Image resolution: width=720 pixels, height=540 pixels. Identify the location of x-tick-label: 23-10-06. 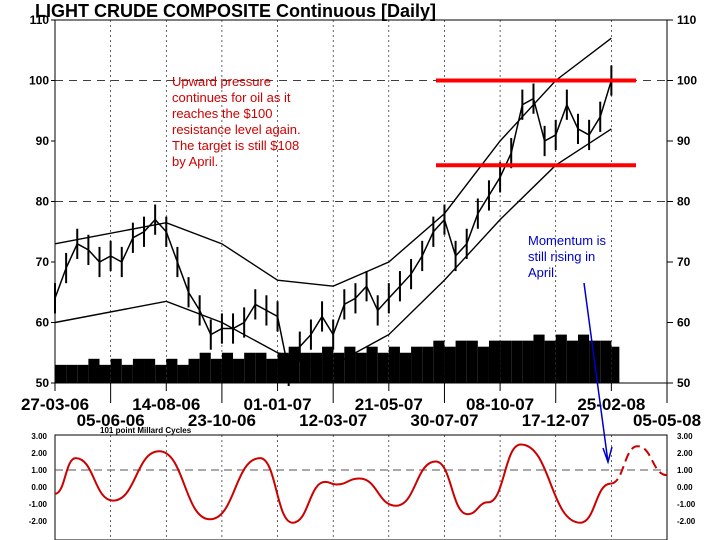
(222, 420).